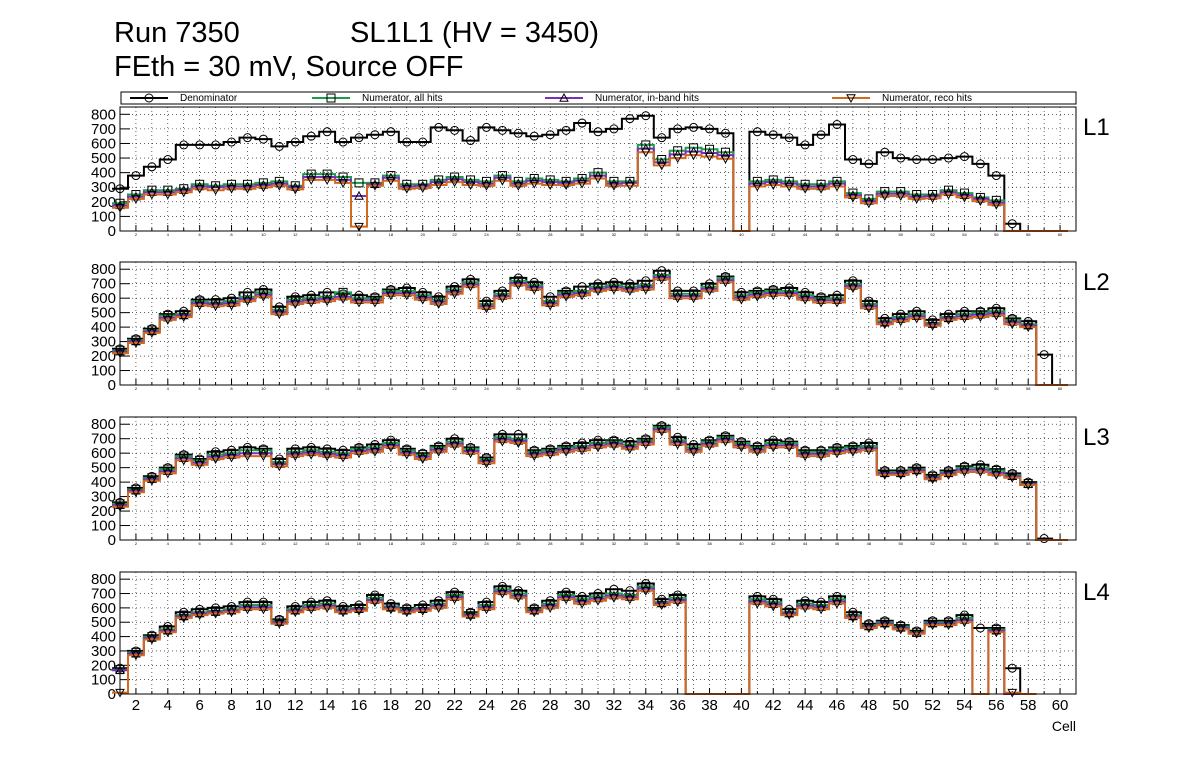 This screenshot has width=1196, height=772. Describe the element at coordinates (103, 187) in the screenshot. I see `y-tick-label: 300` at that location.